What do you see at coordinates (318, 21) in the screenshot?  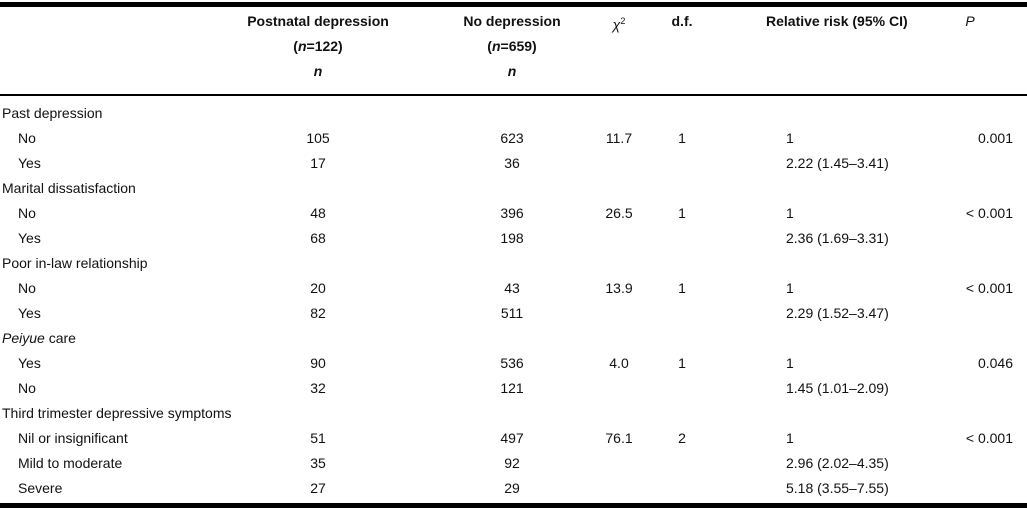 I see `header-postnatal-title: Postnatal depression` at bounding box center [318, 21].